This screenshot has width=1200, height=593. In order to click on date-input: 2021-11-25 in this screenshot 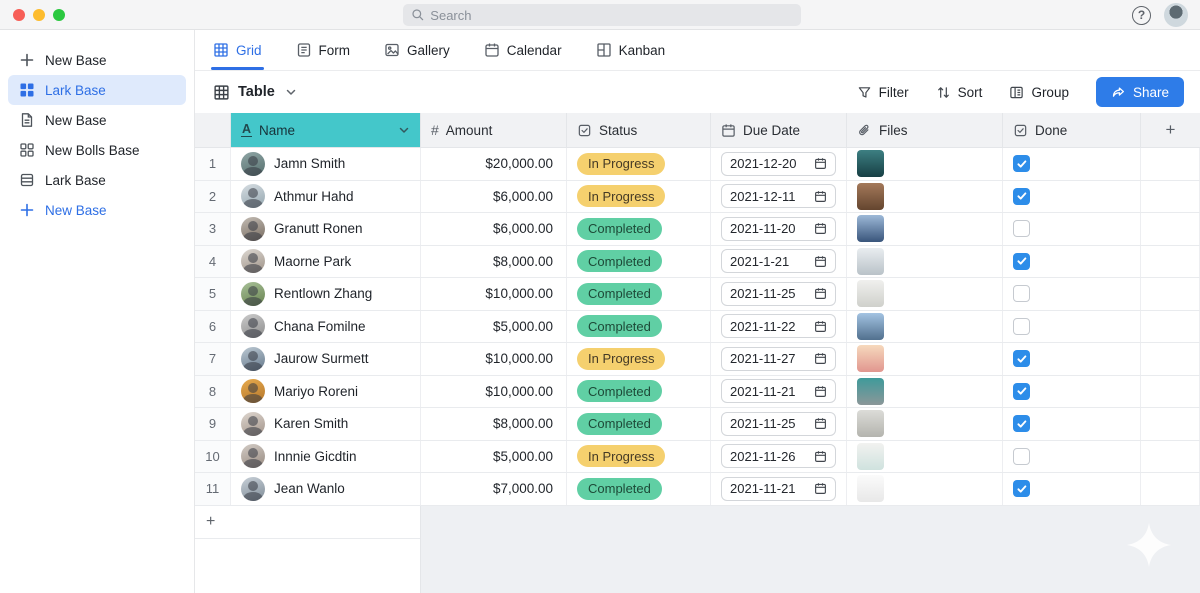, I will do `click(778, 293)`.